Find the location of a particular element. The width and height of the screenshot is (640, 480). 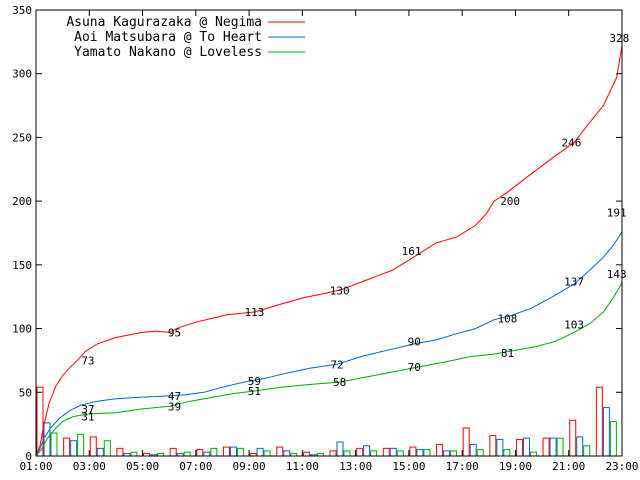

data-label: 200 is located at coordinates (510, 201).